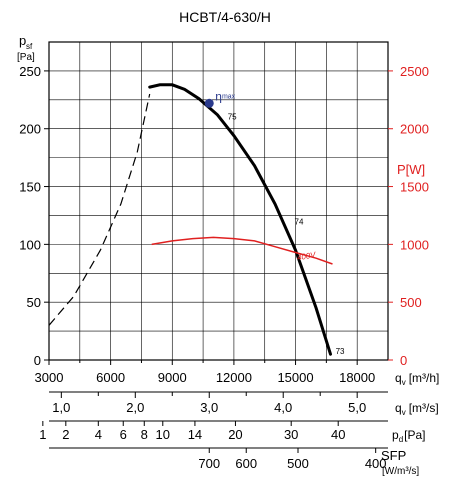  I want to click on y-axis-title: p sf [Pa], so click(26, 48).